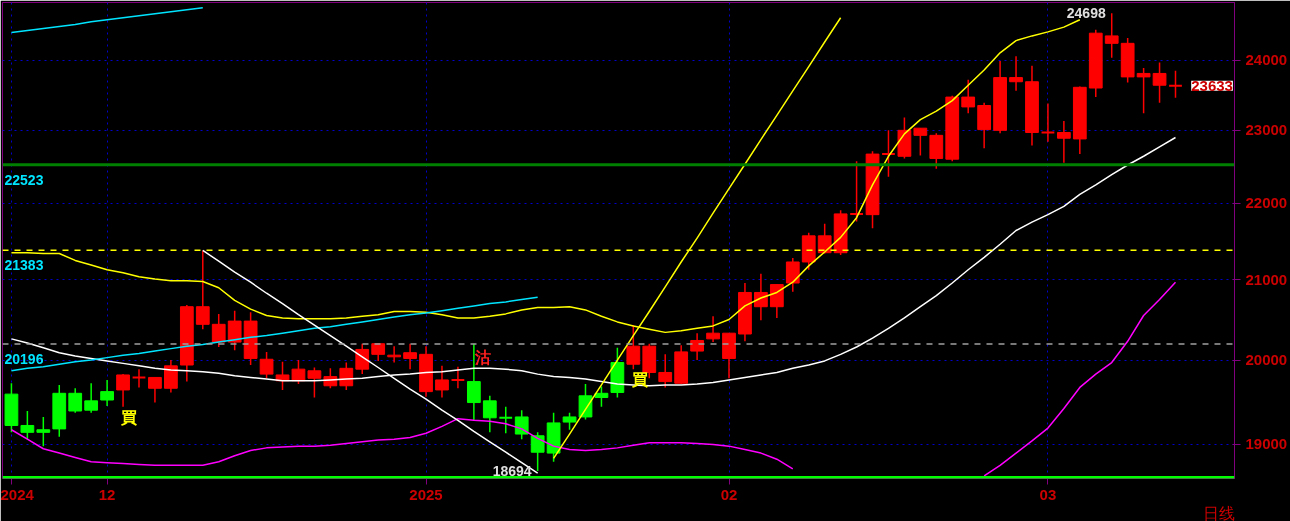  What do you see at coordinates (1048, 494) in the screenshot?
I see `x-tick-label: 03` at bounding box center [1048, 494].